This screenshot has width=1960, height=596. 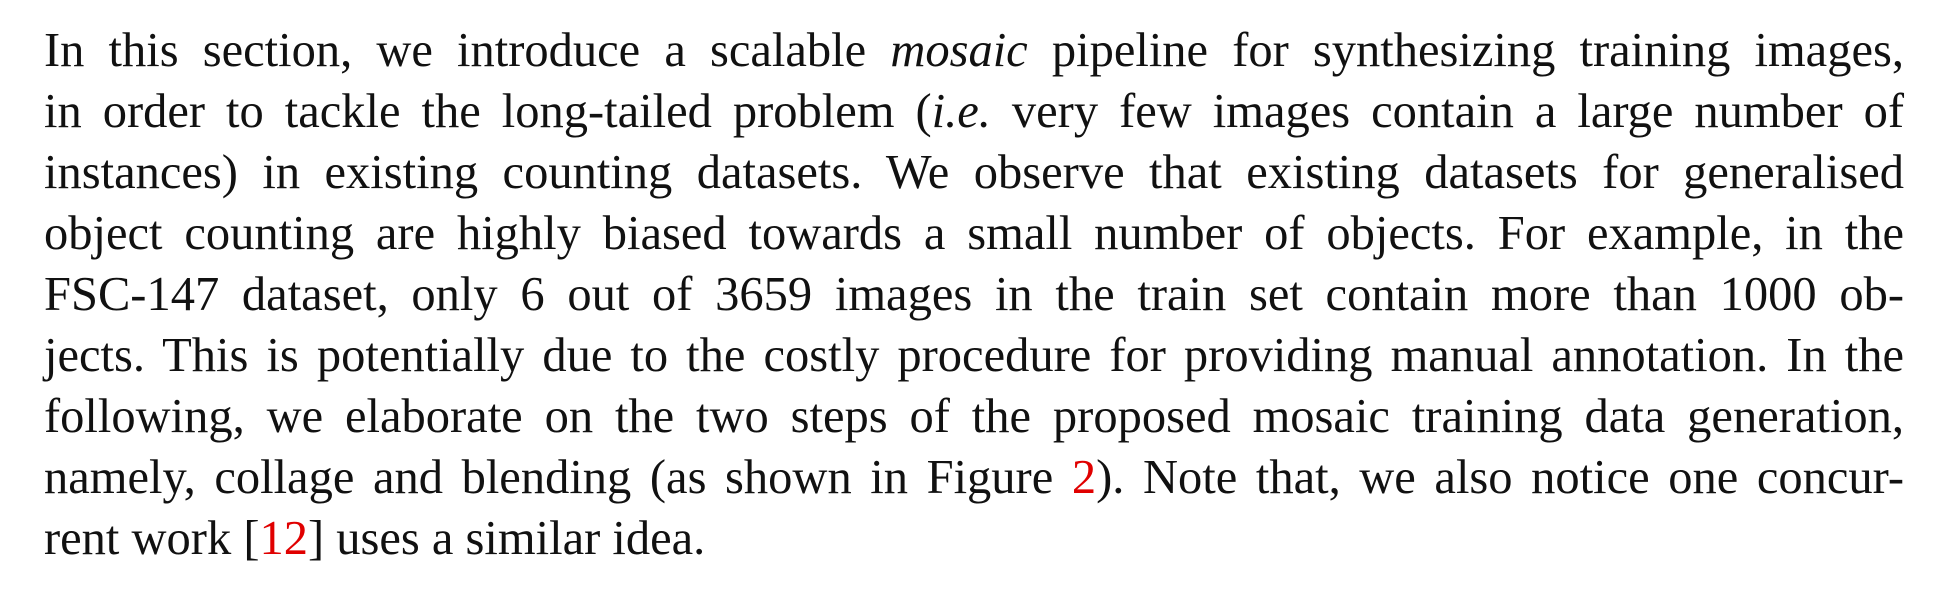 I want to click on figure-reference-link: 2, so click(x=1084, y=477).